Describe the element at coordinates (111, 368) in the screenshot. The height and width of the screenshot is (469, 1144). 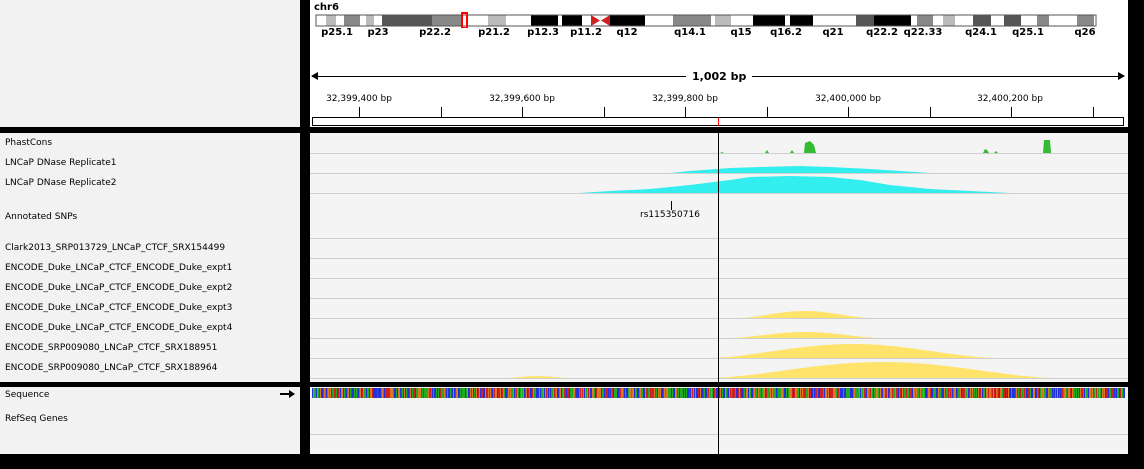
I see `track-label: ENCODE_SRP009080_LNCaP_CTCF_SRX188964` at that location.